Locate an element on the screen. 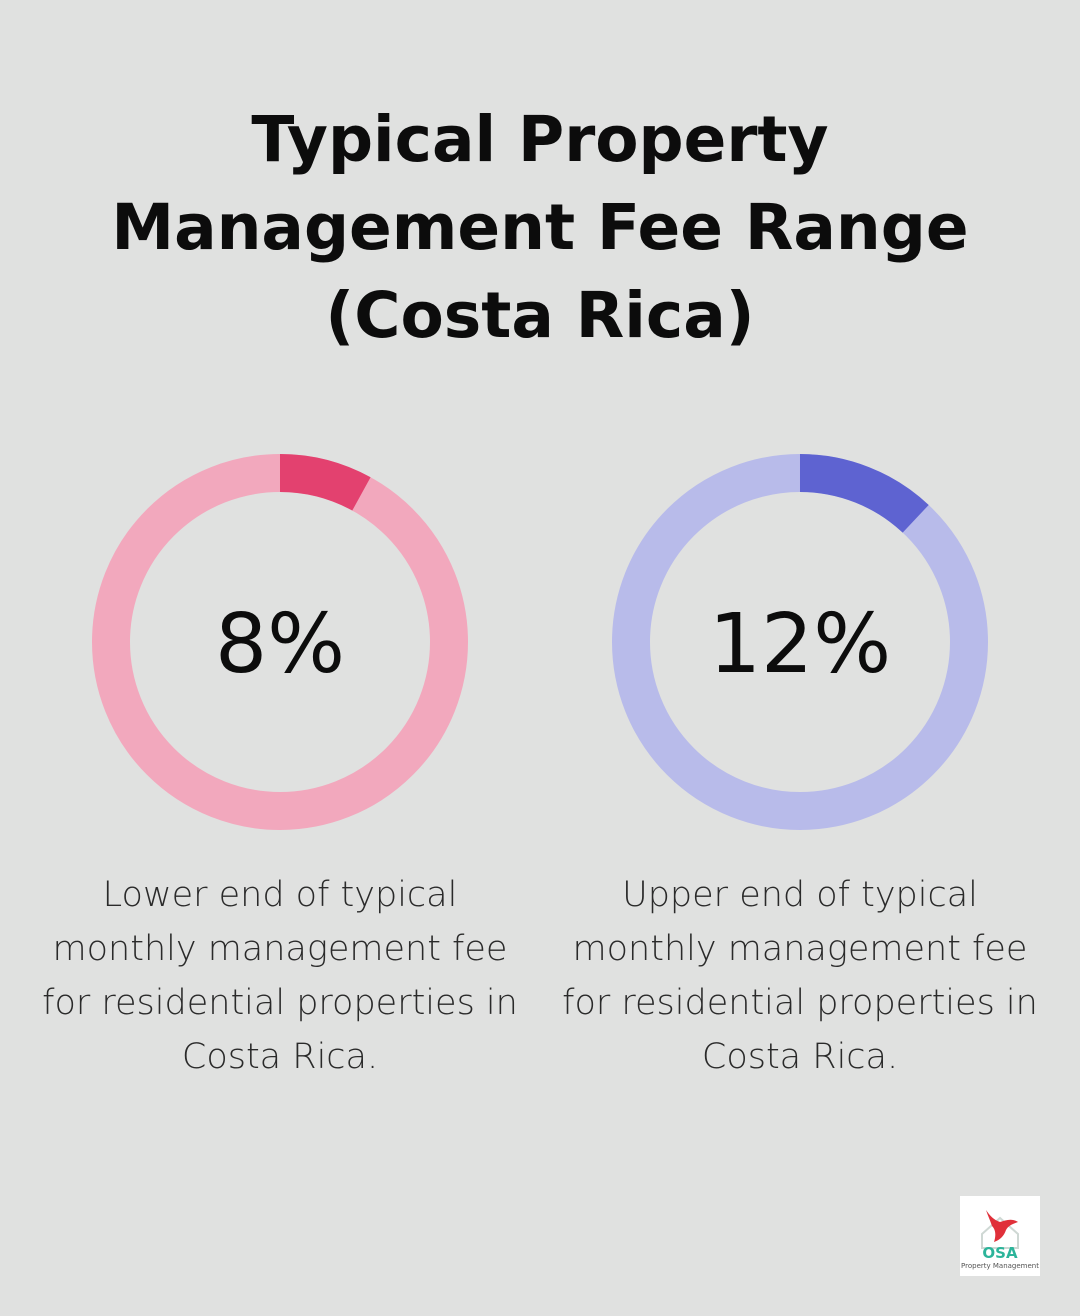  logo-subtitle: Property Management is located at coordinates (1000, 1266).